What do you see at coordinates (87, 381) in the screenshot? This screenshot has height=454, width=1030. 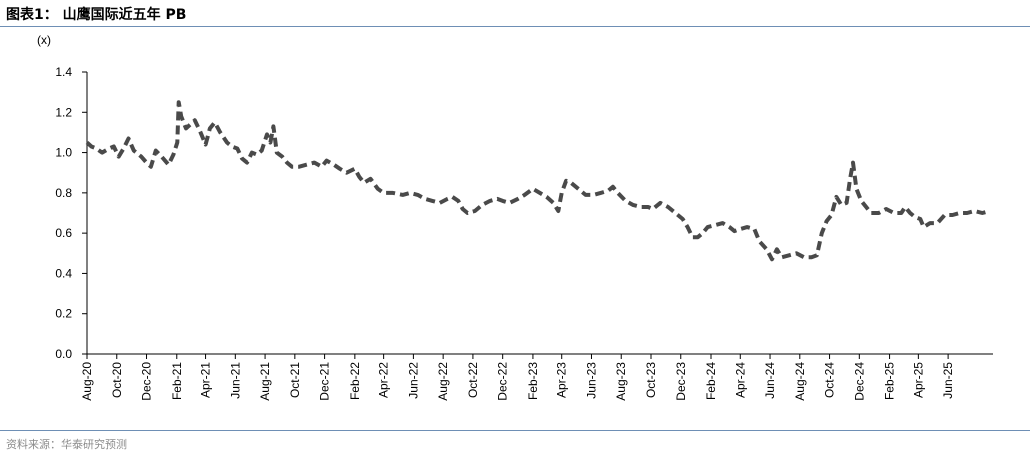 I see `x-tick-label: Aug-20` at bounding box center [87, 381].